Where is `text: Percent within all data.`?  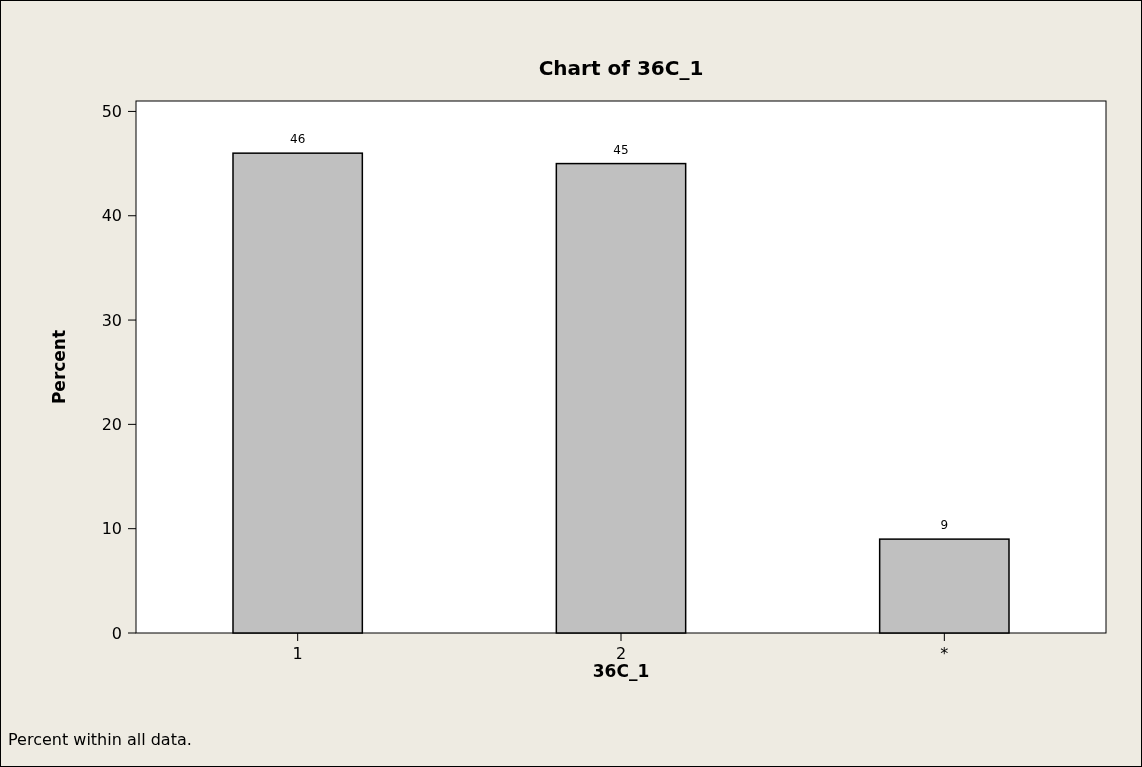 text: Percent within all data. is located at coordinates (100, 739).